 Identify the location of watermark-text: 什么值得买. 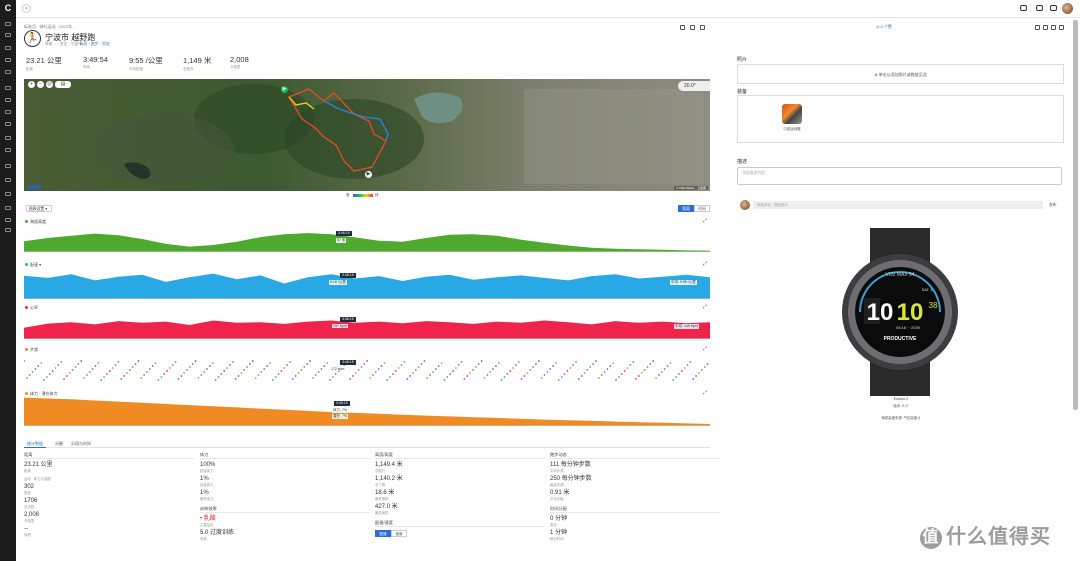
(998, 537).